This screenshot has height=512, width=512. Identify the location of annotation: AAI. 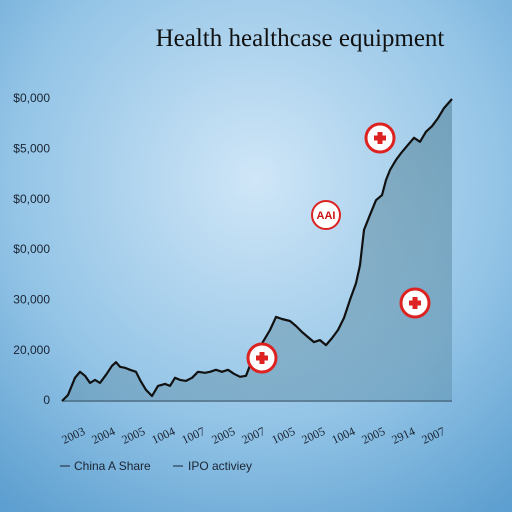
(326, 216).